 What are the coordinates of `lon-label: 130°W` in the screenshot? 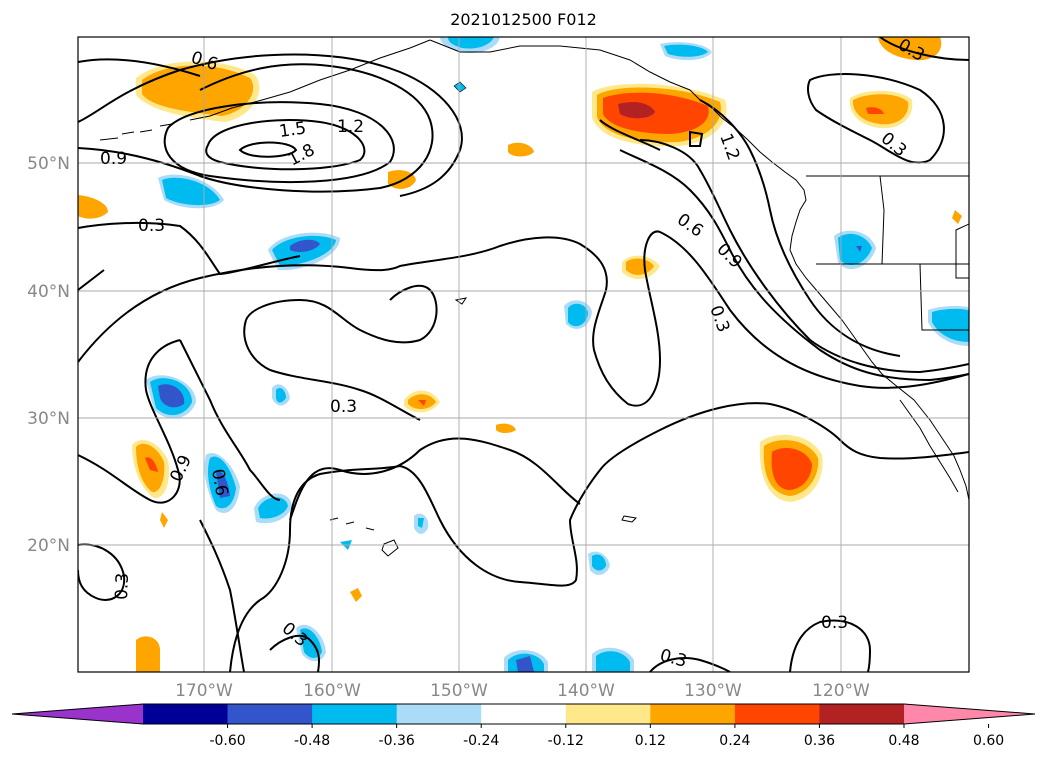 It's located at (713, 691).